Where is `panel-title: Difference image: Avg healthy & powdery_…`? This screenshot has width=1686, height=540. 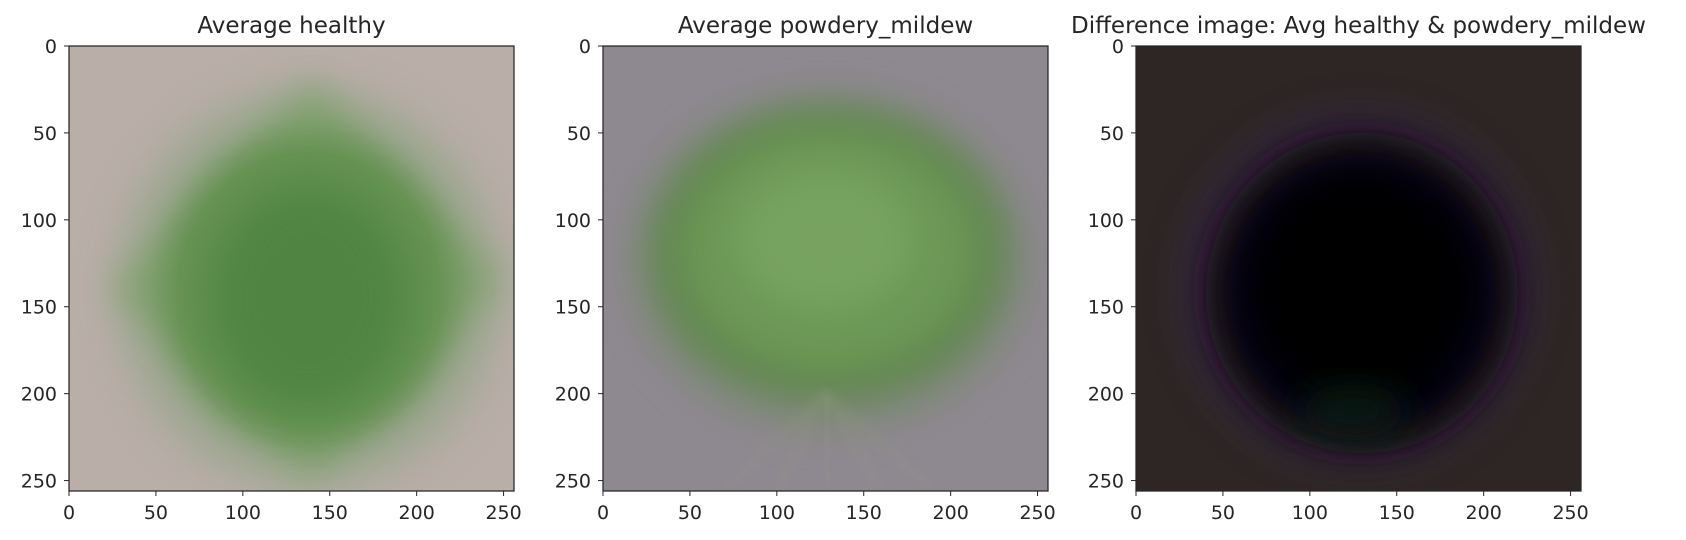
panel-title: Difference image: Avg healthy & powdery_… is located at coordinates (1358, 26).